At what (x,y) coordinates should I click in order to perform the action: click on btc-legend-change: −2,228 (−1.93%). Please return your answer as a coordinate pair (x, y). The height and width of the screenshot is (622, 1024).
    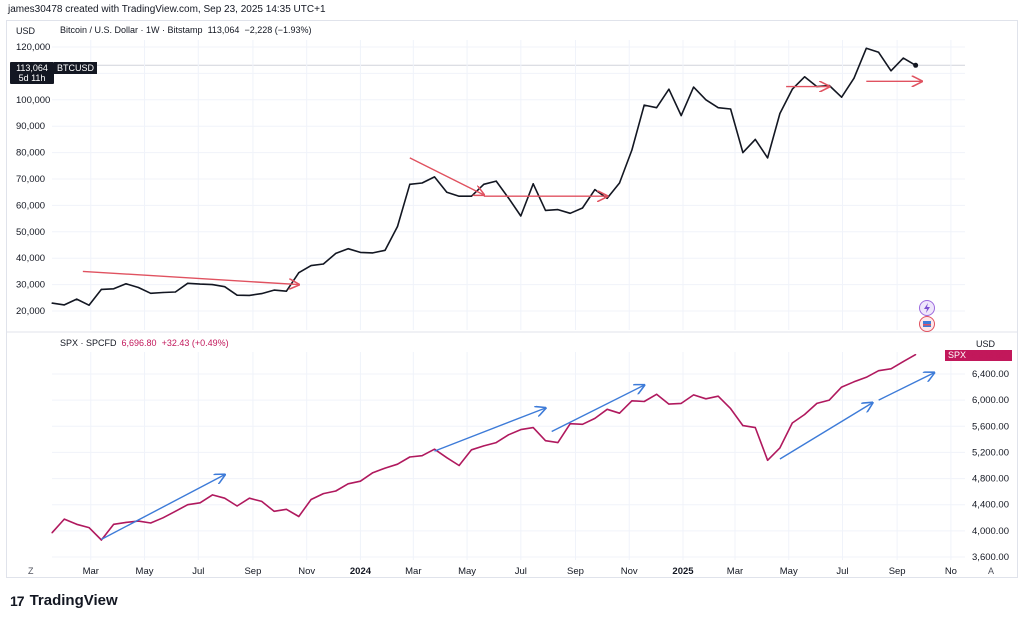
    Looking at the image, I should click on (278, 30).